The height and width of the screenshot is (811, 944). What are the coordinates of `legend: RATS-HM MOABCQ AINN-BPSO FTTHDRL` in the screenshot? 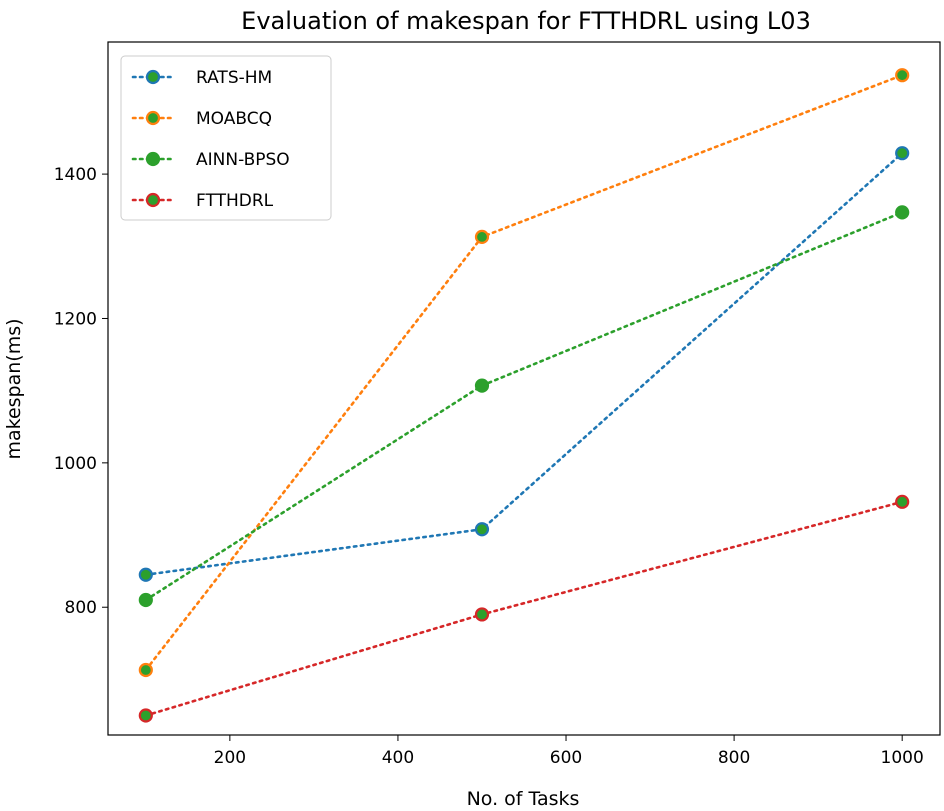 It's located at (226, 138).